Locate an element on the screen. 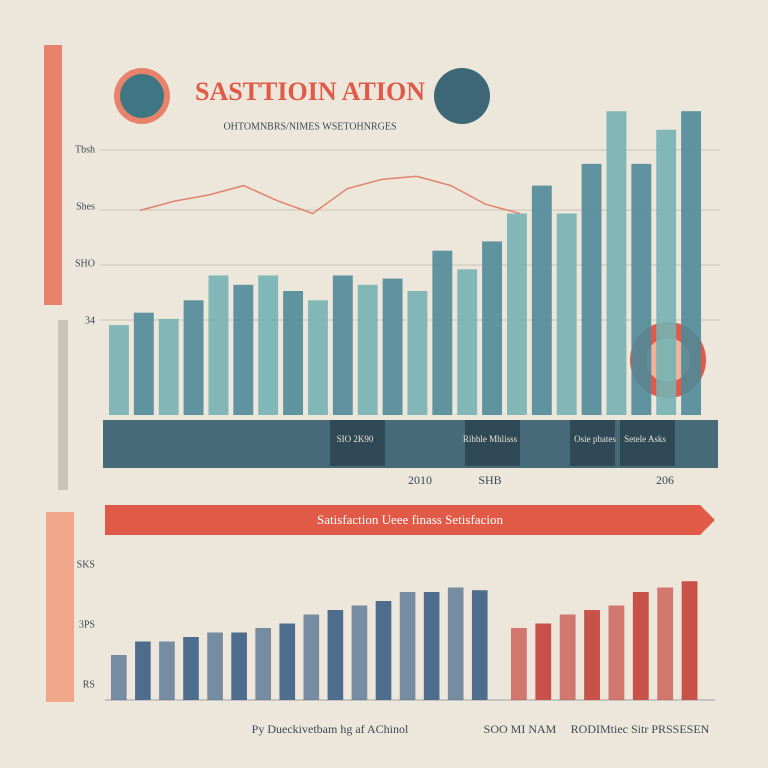 The image size is (768, 768). footer-text: SOO MI NAM is located at coordinates (520, 729).